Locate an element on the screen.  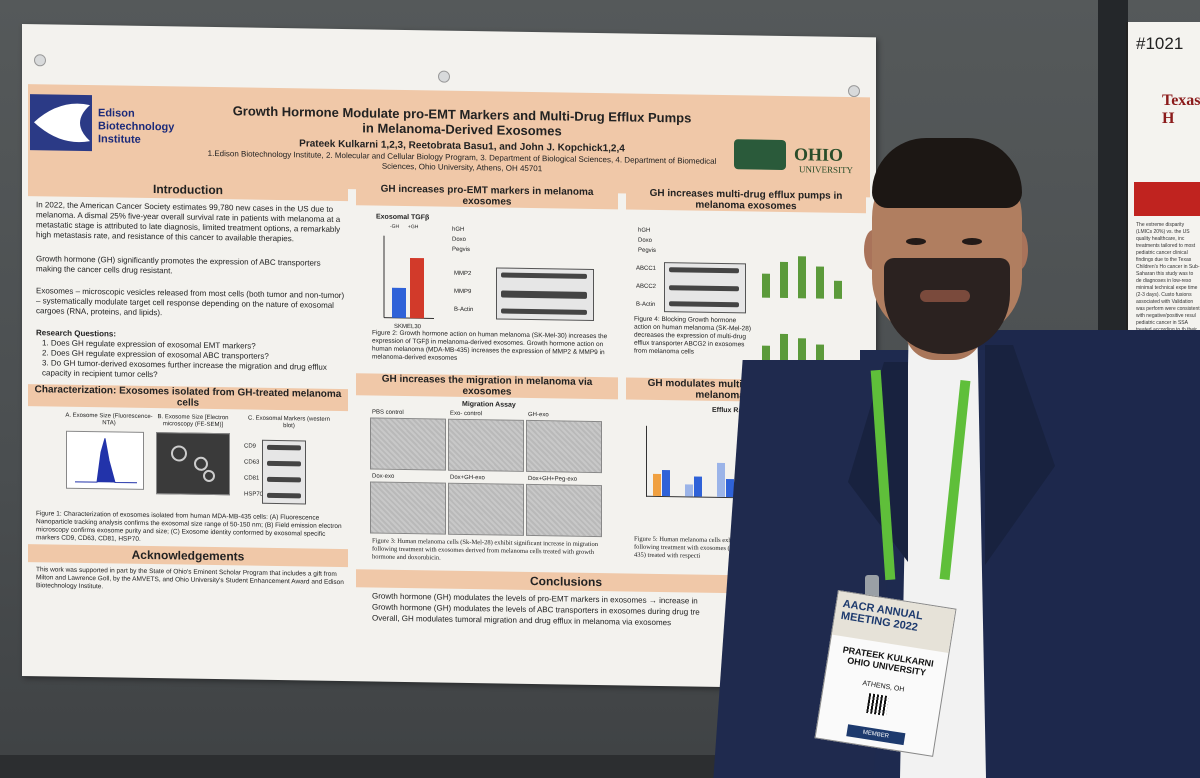
section-conclusions: Conclusions is located at coordinates (566, 581).